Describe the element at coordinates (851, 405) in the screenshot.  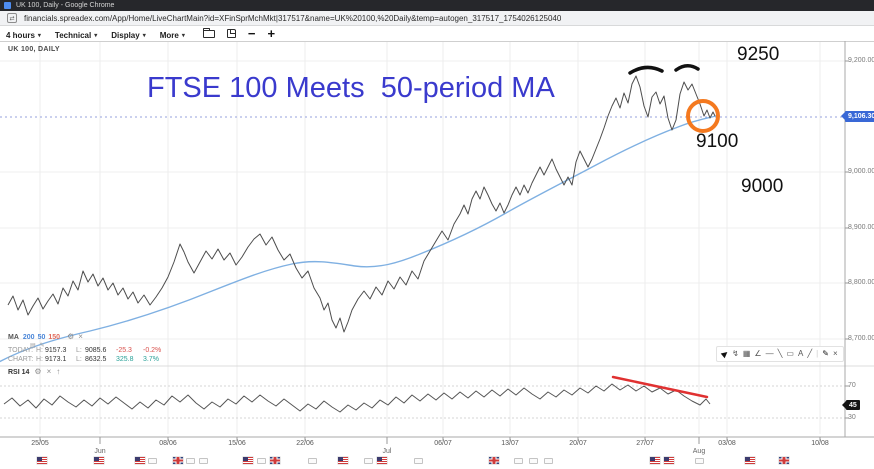
I see `rsi-value-tag: 45` at that location.